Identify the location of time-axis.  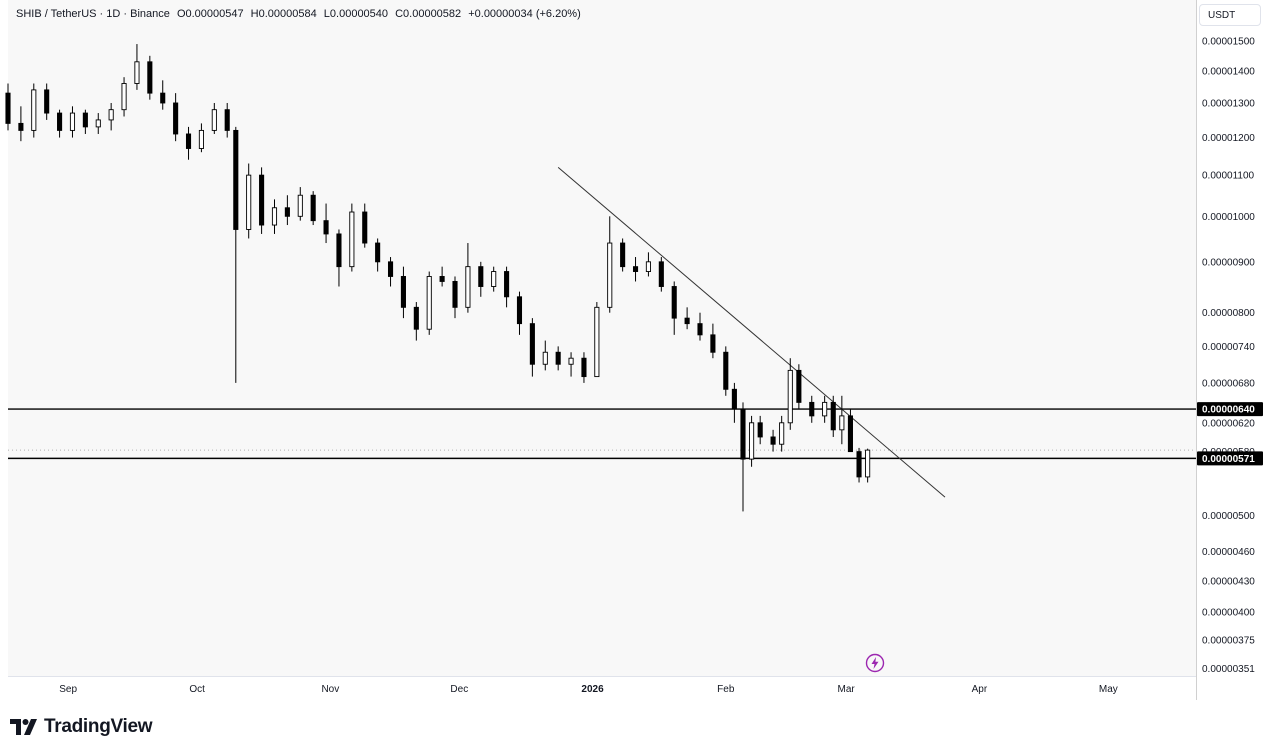
(602, 688).